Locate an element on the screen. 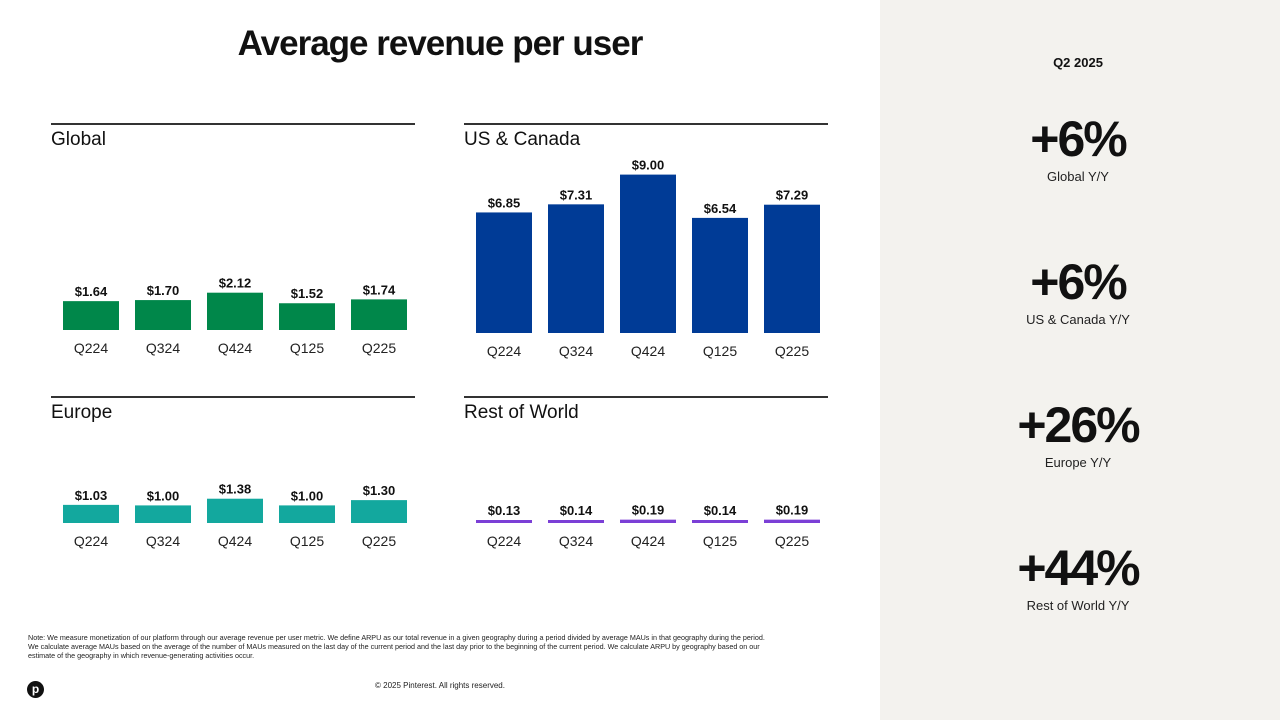 The height and width of the screenshot is (720, 1280). bar-value-label: $7.29 is located at coordinates (792, 195).